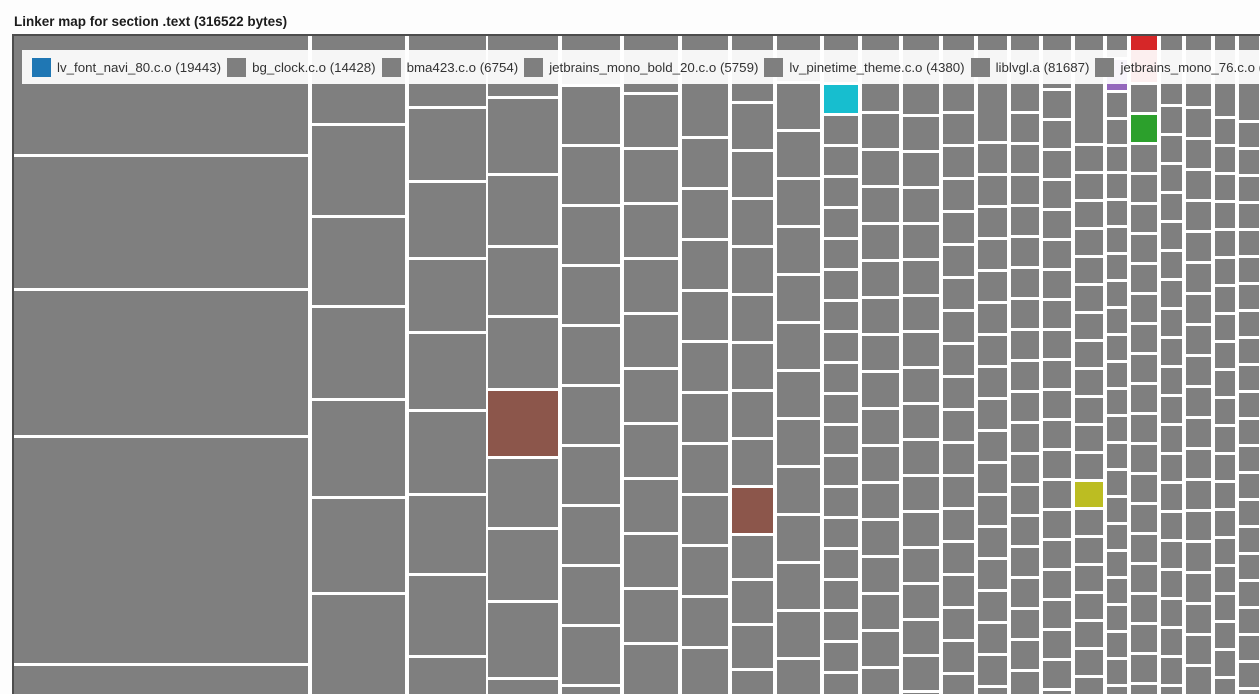 The width and height of the screenshot is (1260, 694). What do you see at coordinates (752, 510) in the screenshot?
I see `treemap-cell-highlighted` at bounding box center [752, 510].